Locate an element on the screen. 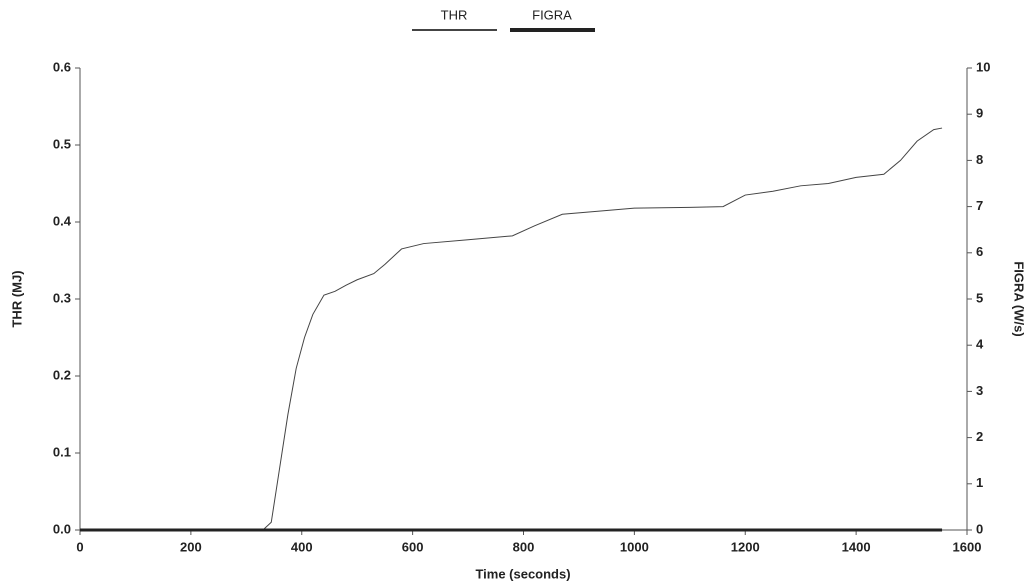  x-tick-label: 200 is located at coordinates (191, 546).